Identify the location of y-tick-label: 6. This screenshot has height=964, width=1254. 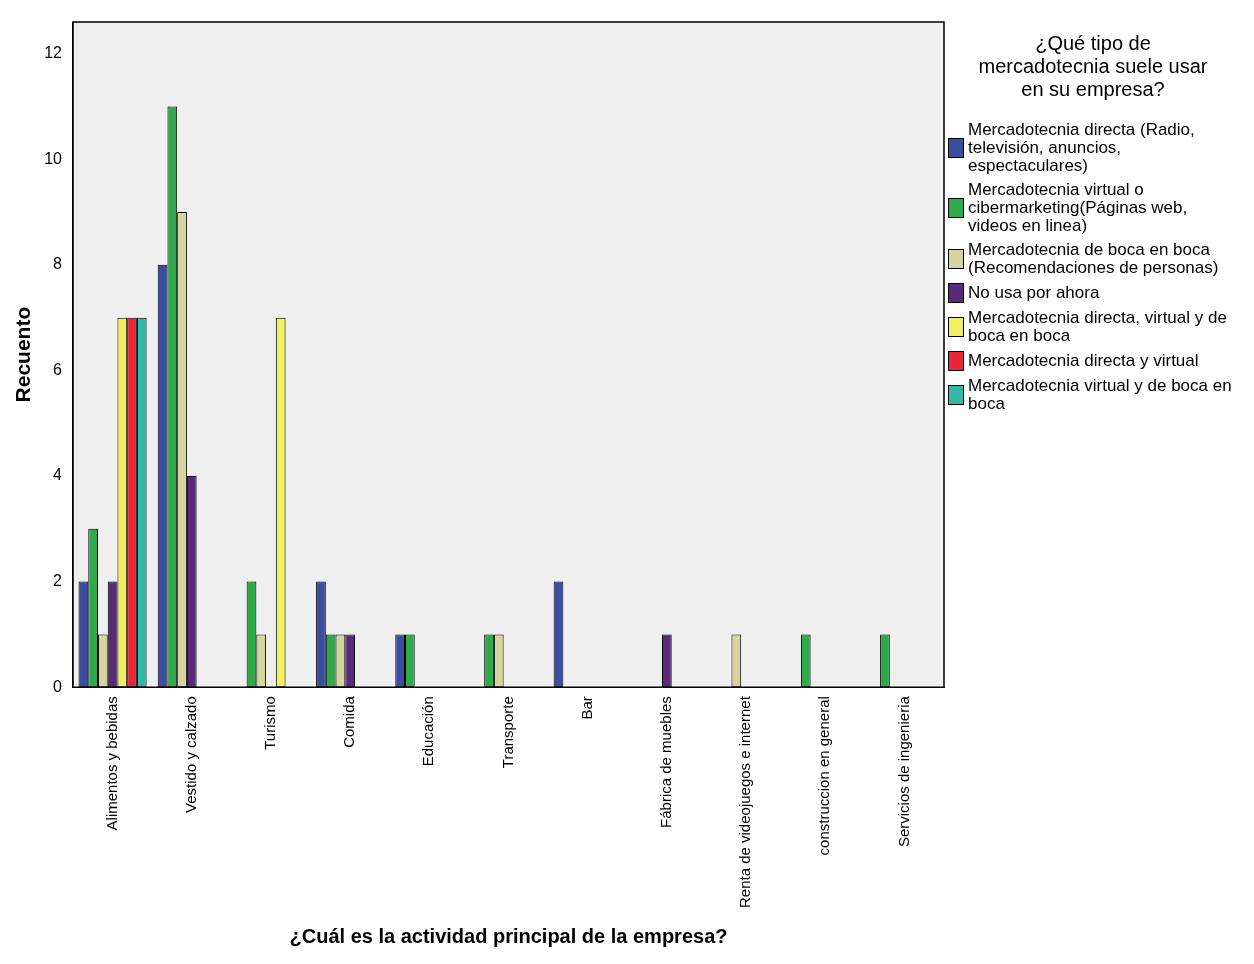
(58, 369).